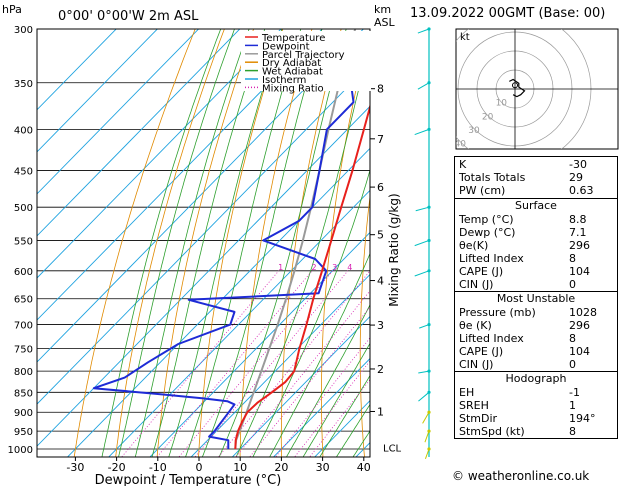 The height and width of the screenshot is (486, 629). What do you see at coordinates (188, 479) in the screenshot?
I see `x-axis-label: Dewpoint / Temperature (°C)` at bounding box center [188, 479].